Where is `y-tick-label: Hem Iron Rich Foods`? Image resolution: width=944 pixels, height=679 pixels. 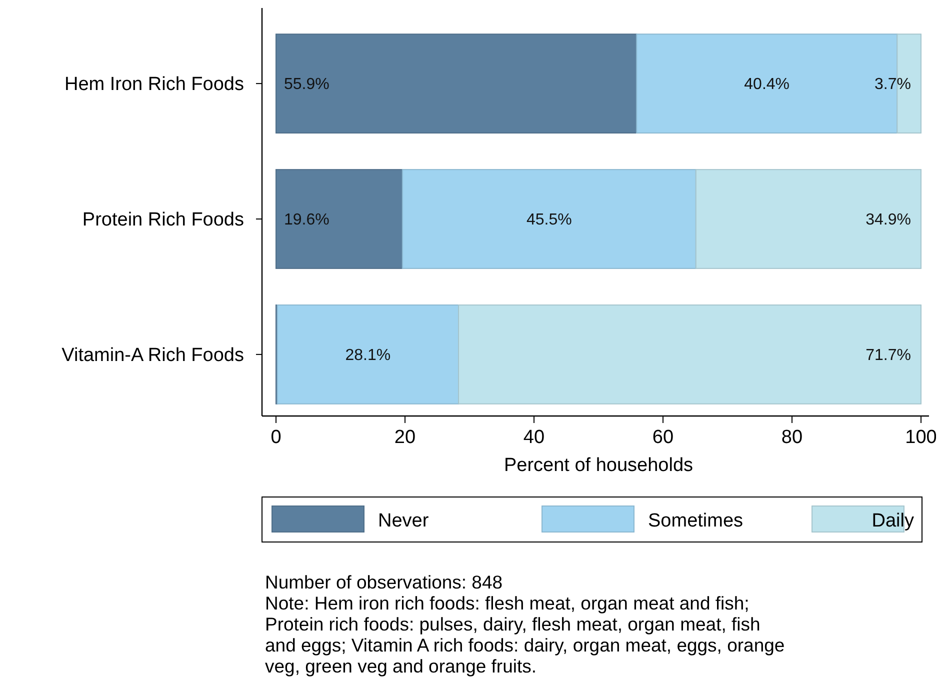 y-tick-label: Hem Iron Rich Foods is located at coordinates (154, 85).